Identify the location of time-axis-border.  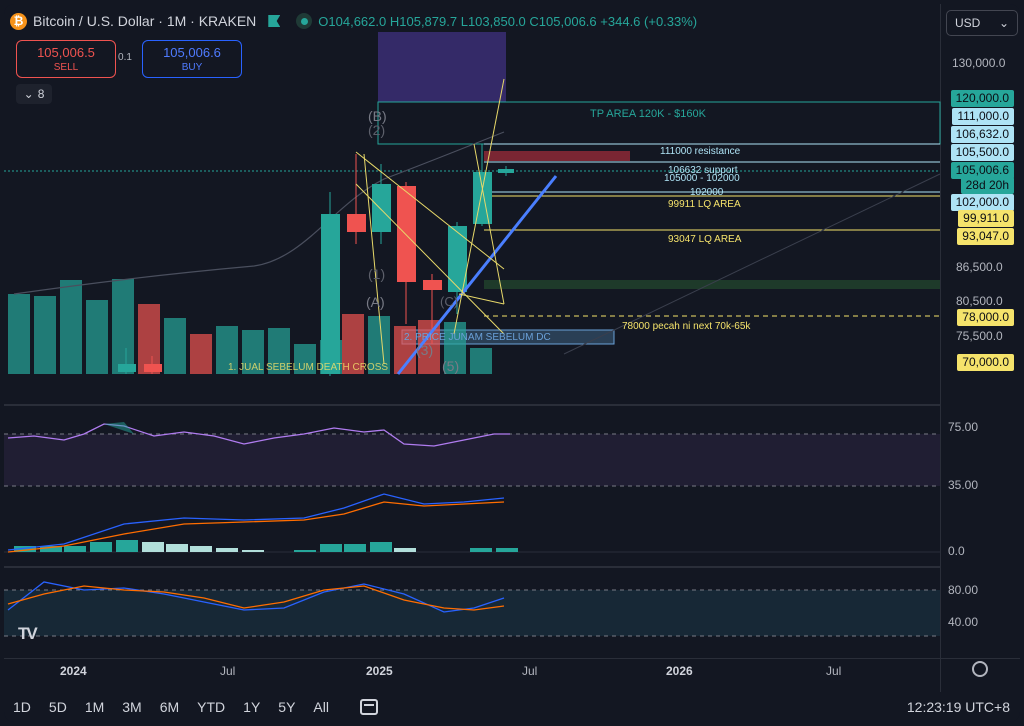
(512, 658).